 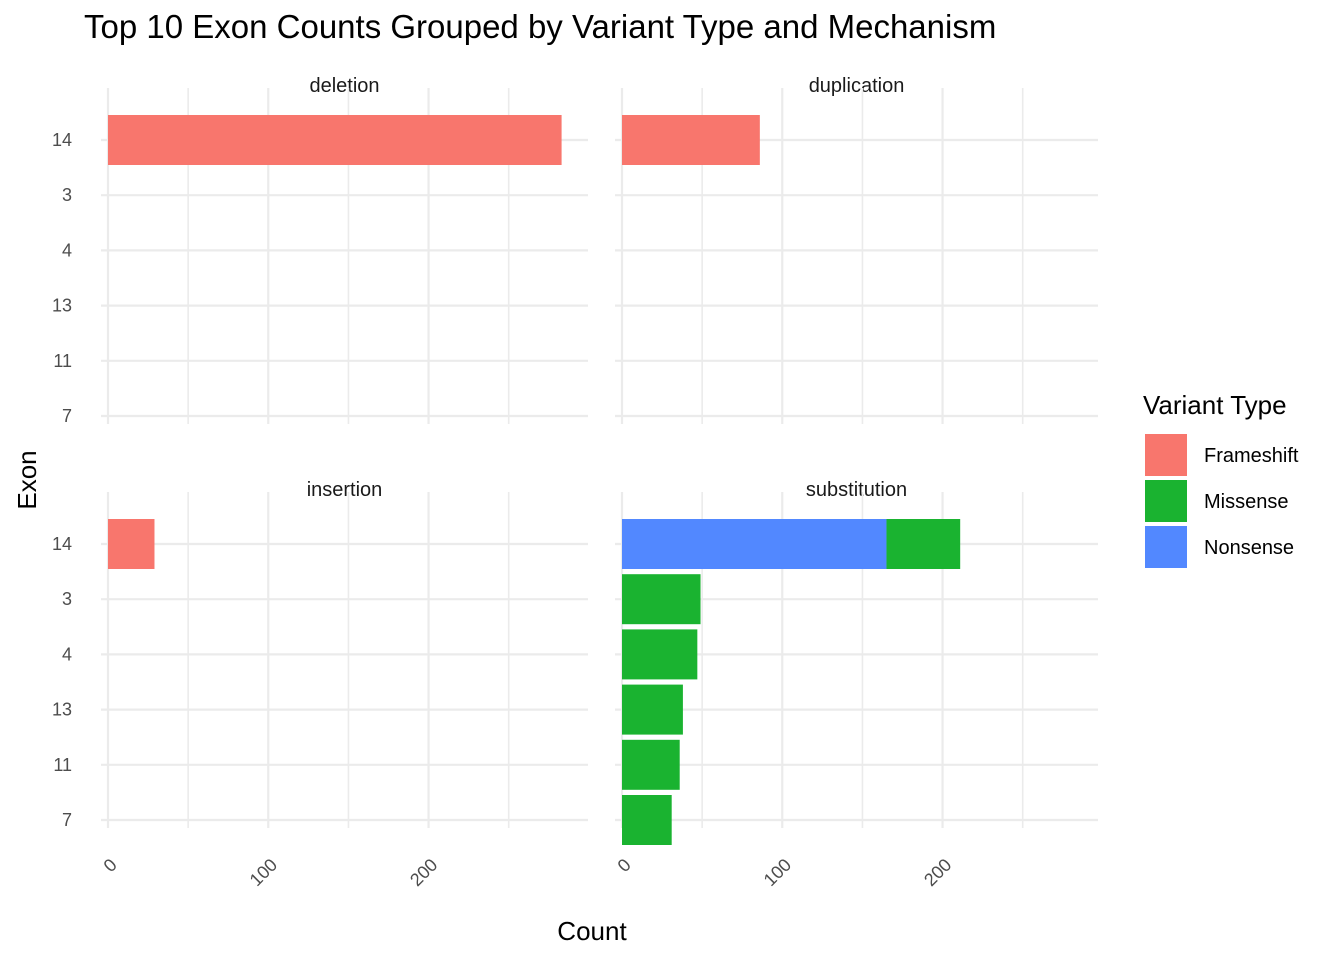 I want to click on legend-key-frameshift, so click(x=1166, y=455).